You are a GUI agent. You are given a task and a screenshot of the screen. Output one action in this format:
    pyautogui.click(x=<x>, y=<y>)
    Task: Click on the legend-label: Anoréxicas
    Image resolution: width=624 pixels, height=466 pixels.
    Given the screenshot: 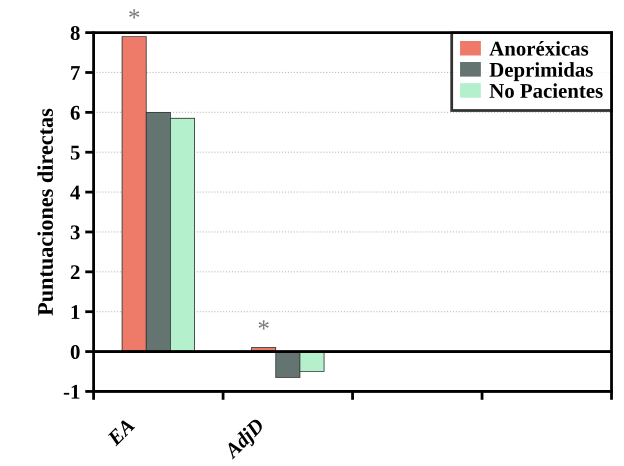 What is the action you would take?
    pyautogui.click(x=538, y=48)
    